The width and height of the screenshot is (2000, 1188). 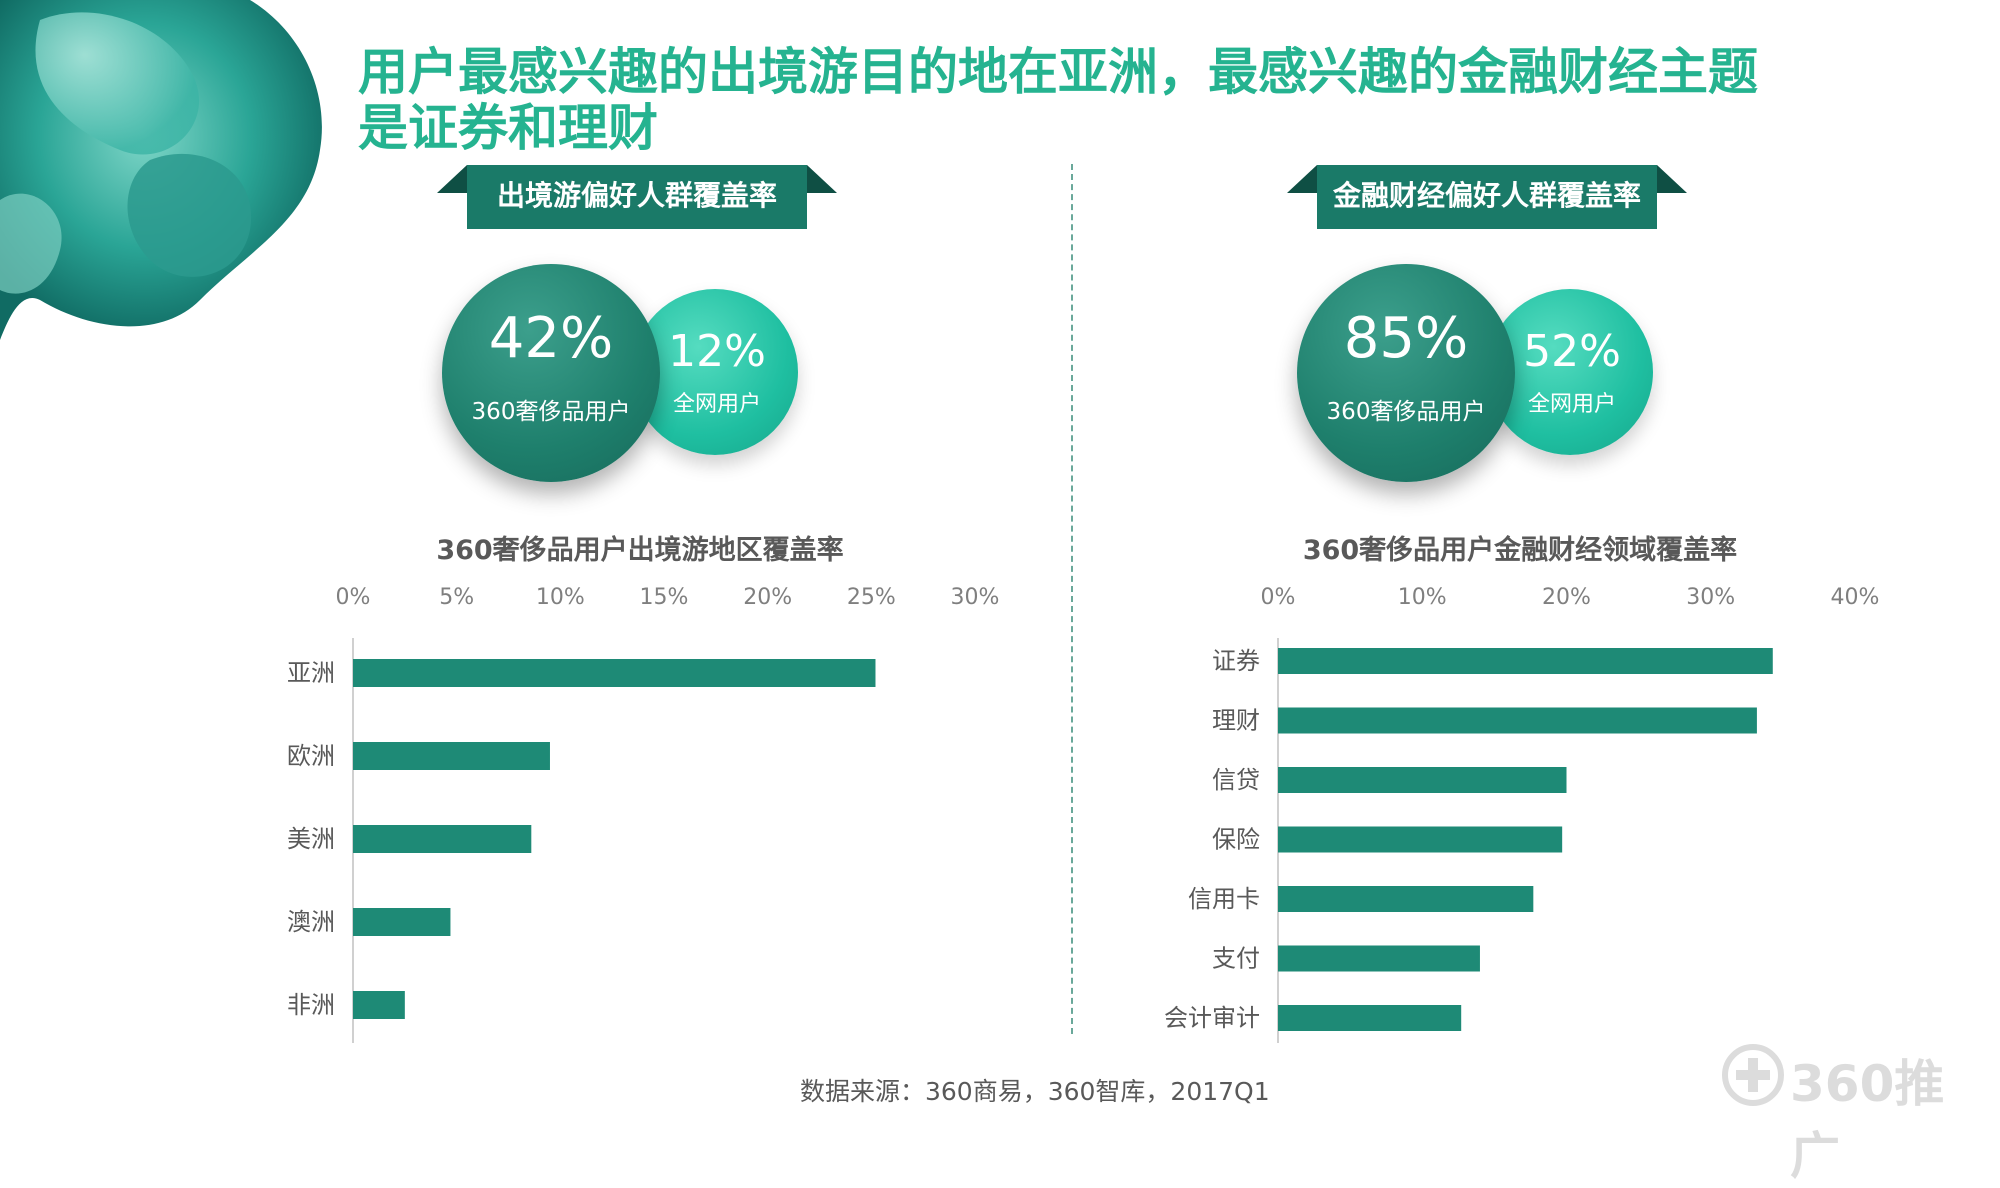 I want to click on left-big-bubble, so click(x=551, y=373).